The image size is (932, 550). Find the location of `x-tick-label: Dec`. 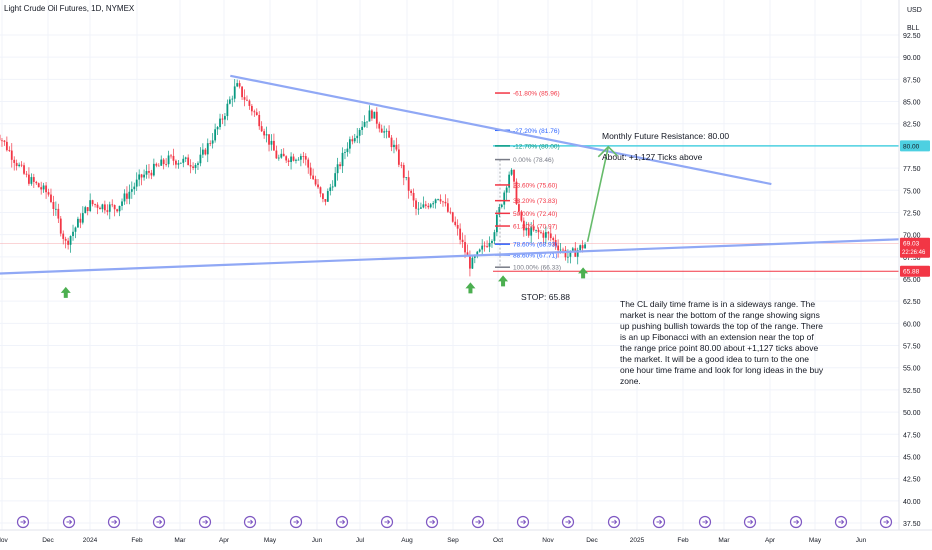

x-tick-label: Dec is located at coordinates (592, 540).